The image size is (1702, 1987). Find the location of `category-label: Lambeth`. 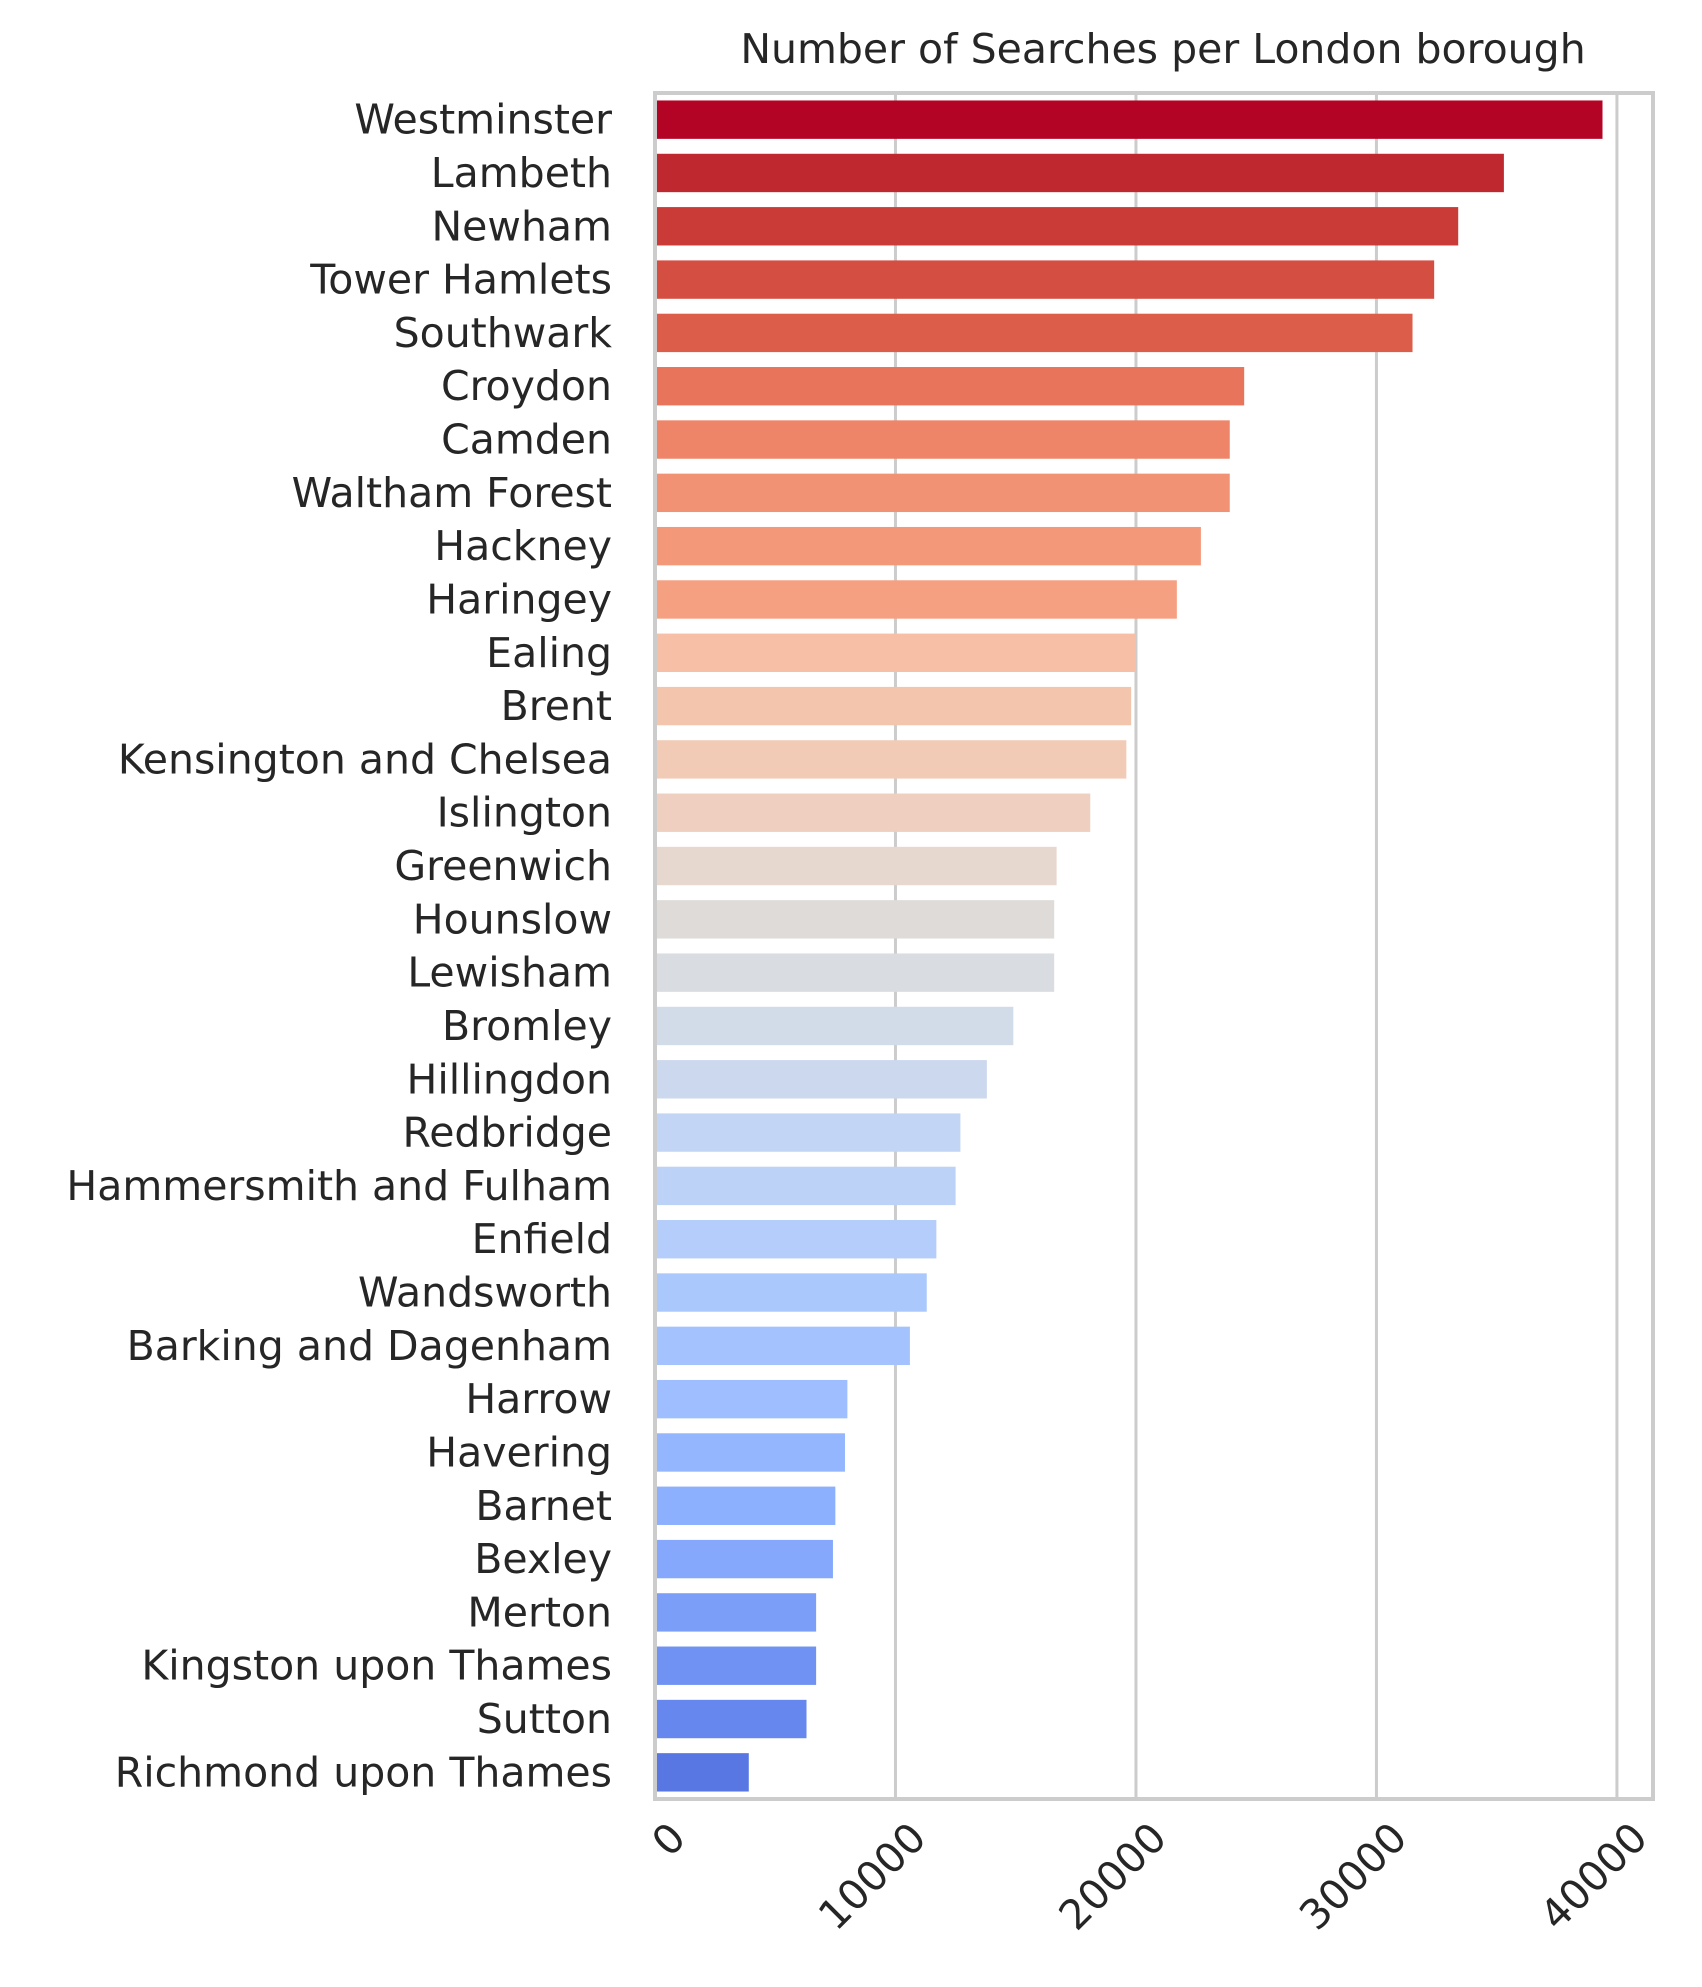

category-label: Lambeth is located at coordinates (521, 173).